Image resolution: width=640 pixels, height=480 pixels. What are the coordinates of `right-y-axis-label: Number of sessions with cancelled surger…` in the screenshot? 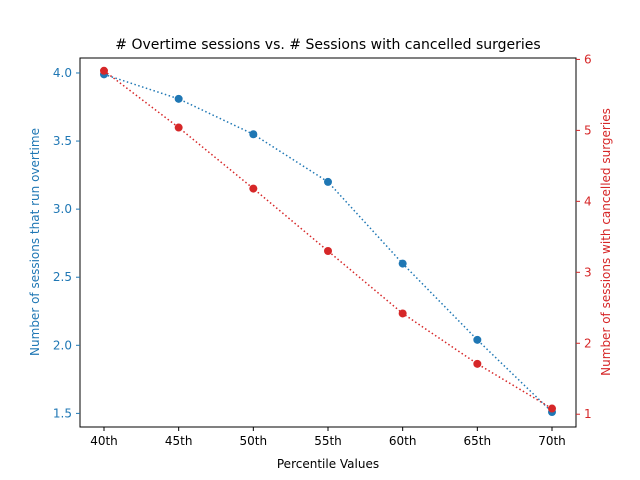 It's located at (606, 242).